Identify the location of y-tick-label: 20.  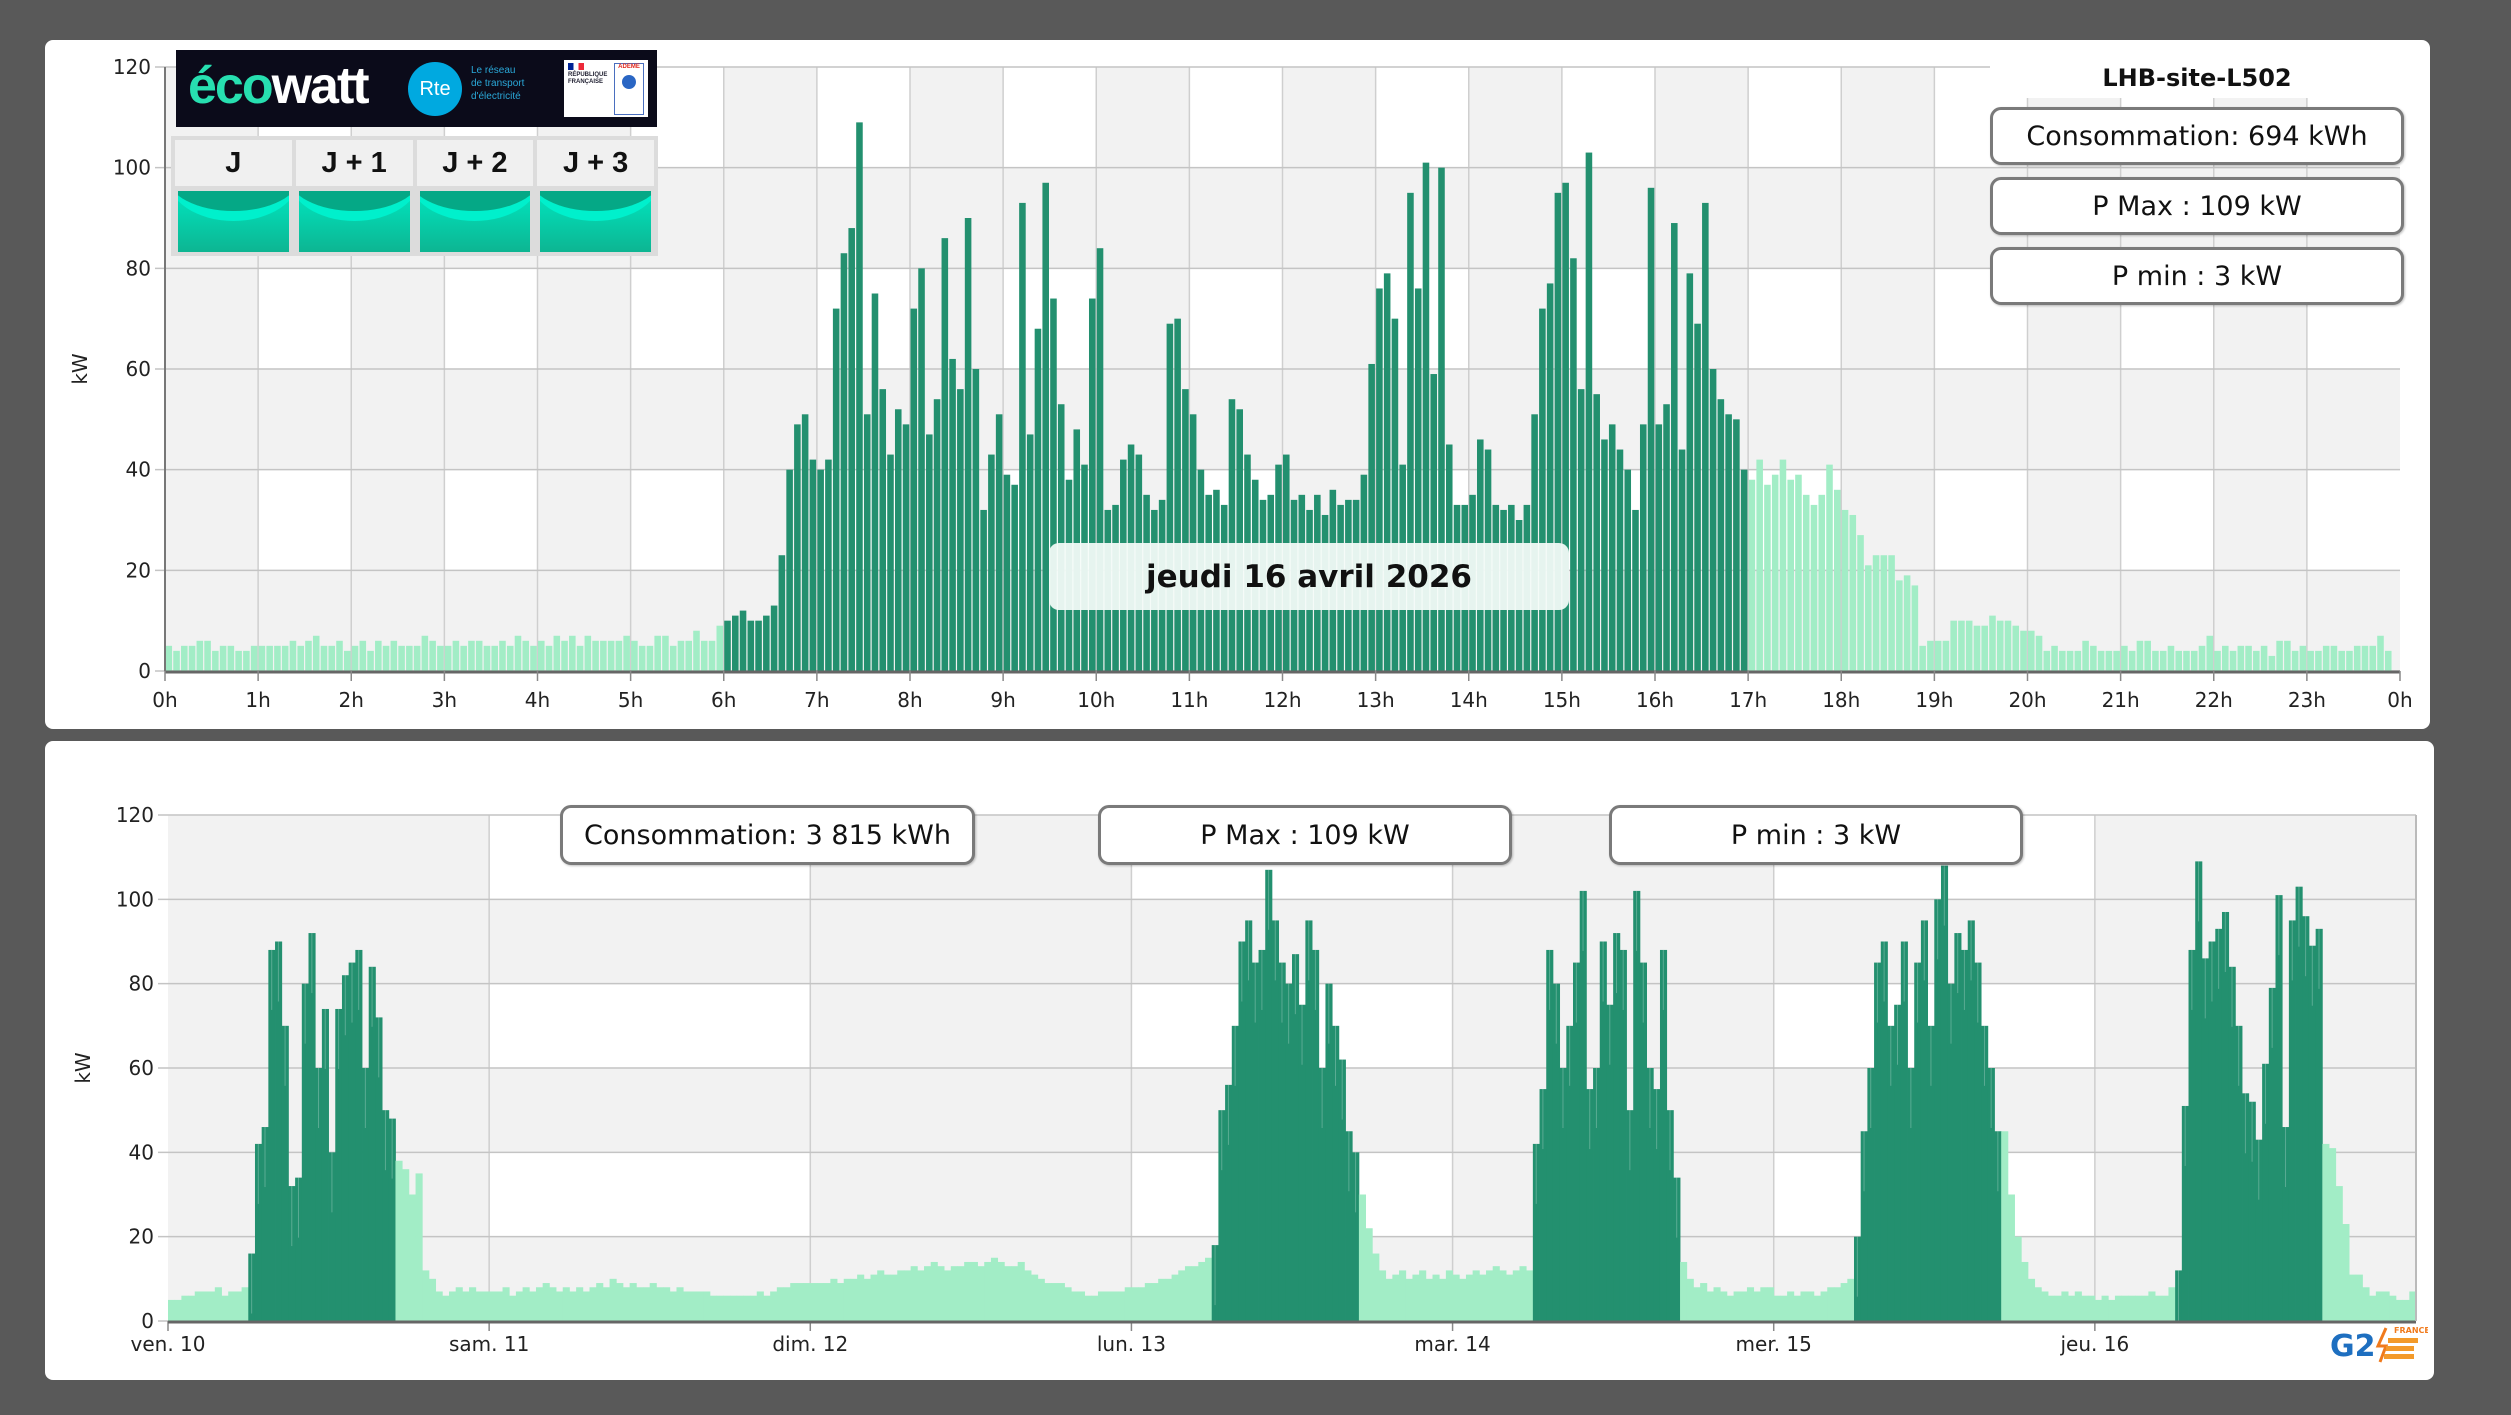
(138, 570).